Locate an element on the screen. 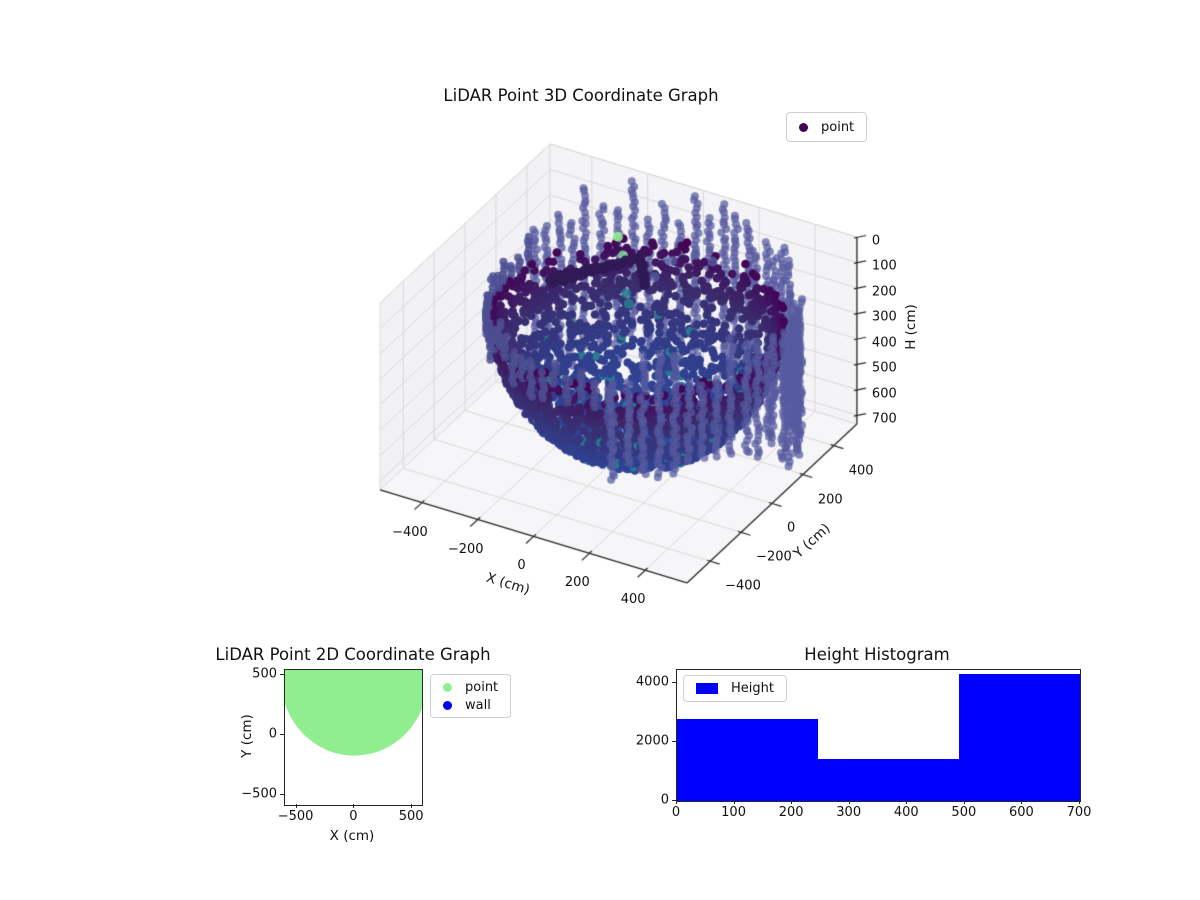 The image size is (1200, 900). z-tick-label: 400 is located at coordinates (884, 343).